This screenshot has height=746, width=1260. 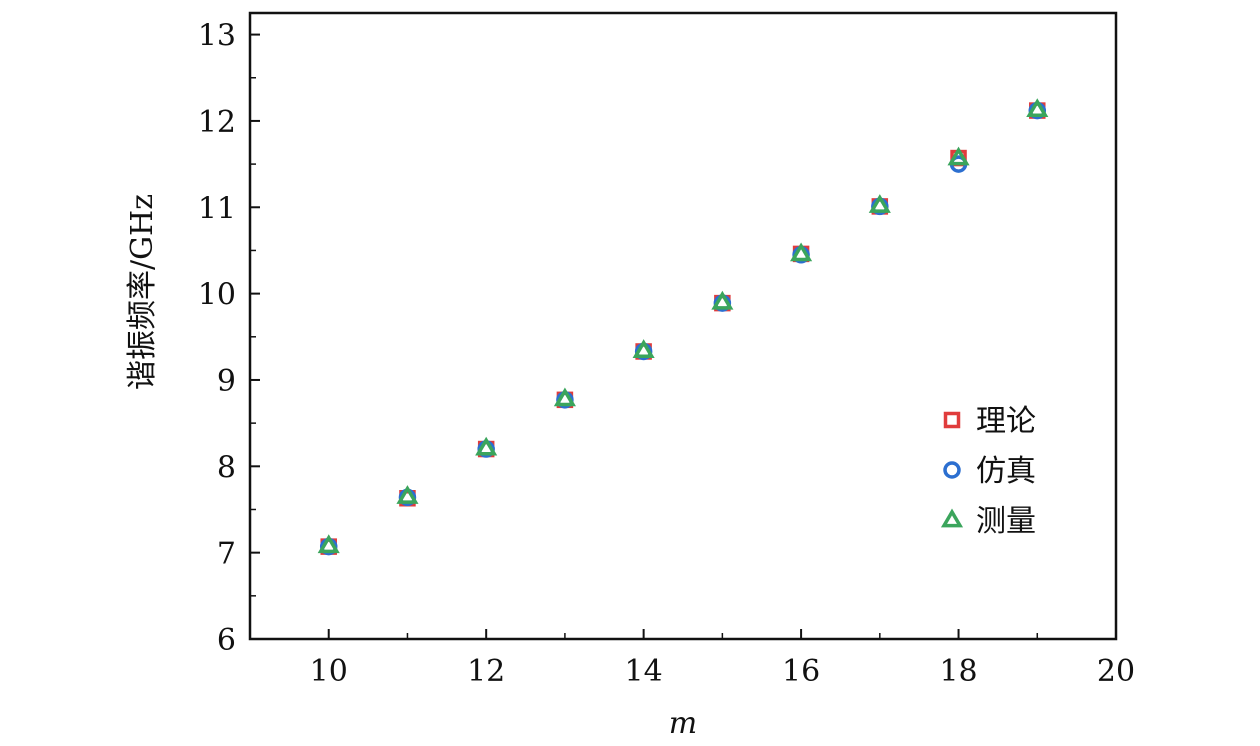 What do you see at coordinates (226, 381) in the screenshot?
I see `y-tick-label: 9` at bounding box center [226, 381].